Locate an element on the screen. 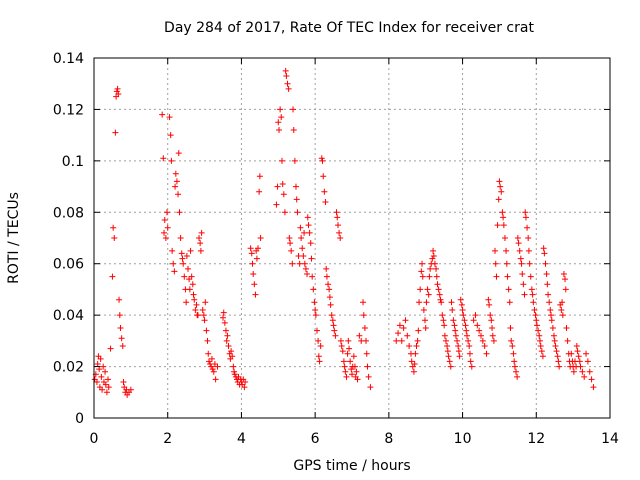 Image resolution: width=640 pixels, height=480 pixels. x-tick-label: 12 is located at coordinates (536, 439).